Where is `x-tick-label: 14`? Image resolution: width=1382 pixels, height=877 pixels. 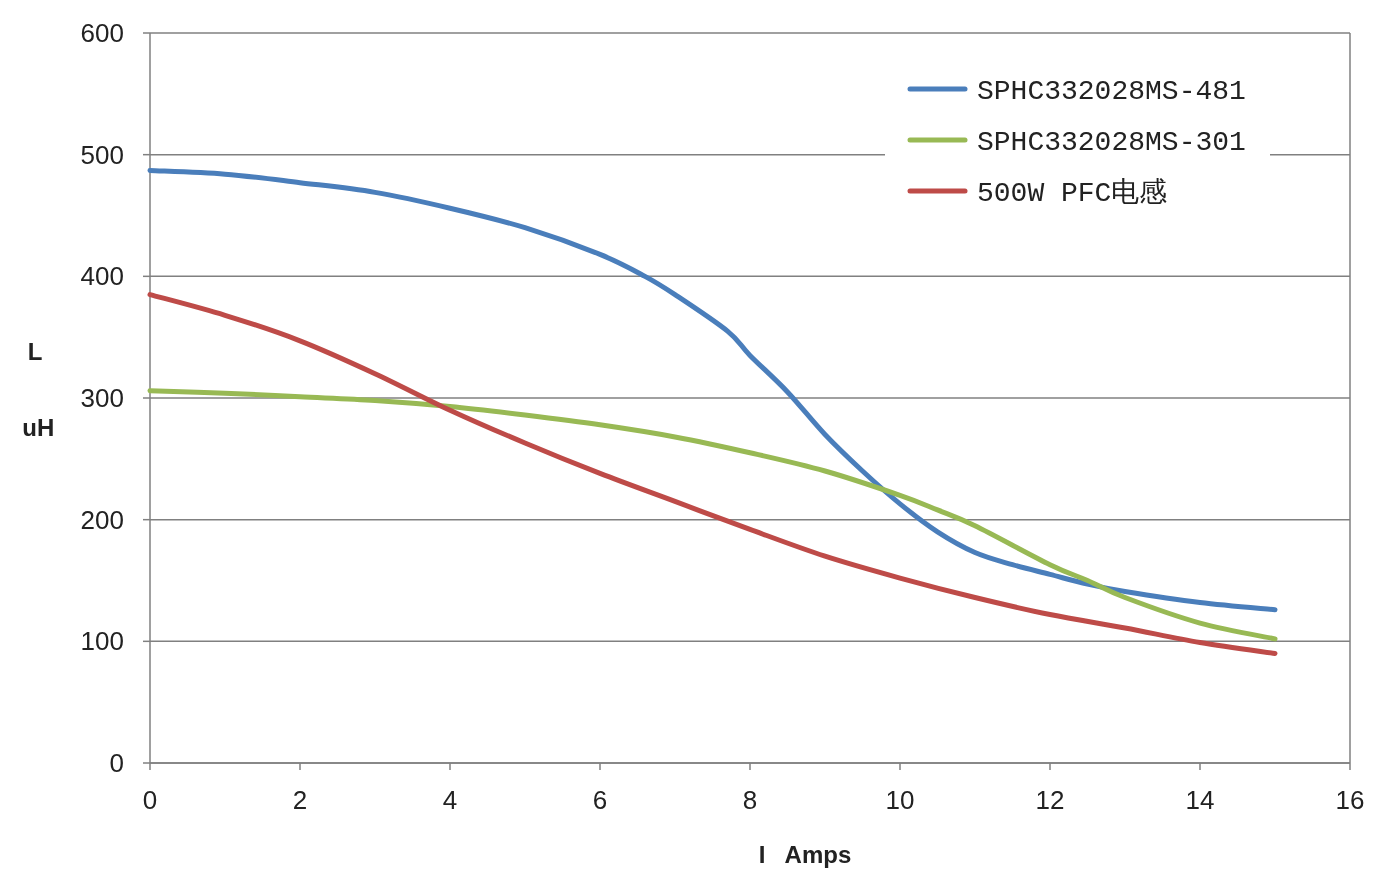
x-tick-label: 14 is located at coordinates (1200, 800).